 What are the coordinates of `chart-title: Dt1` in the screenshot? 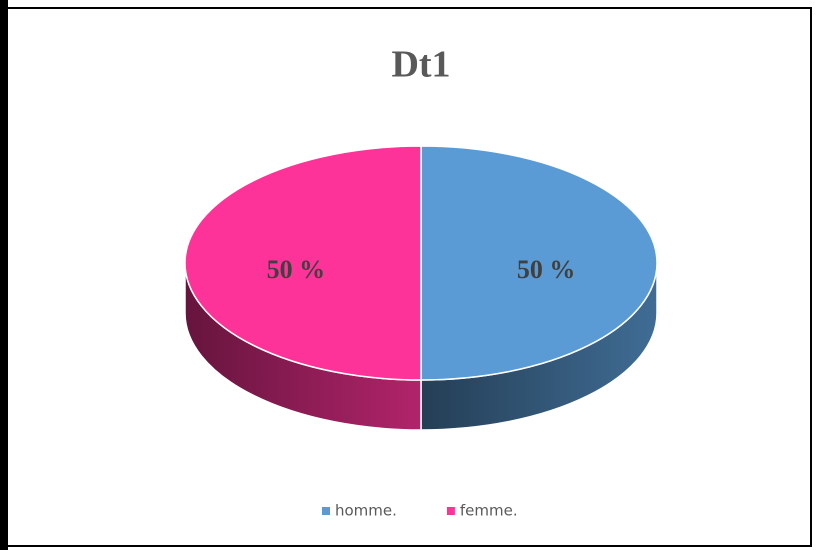 It's located at (420, 65).